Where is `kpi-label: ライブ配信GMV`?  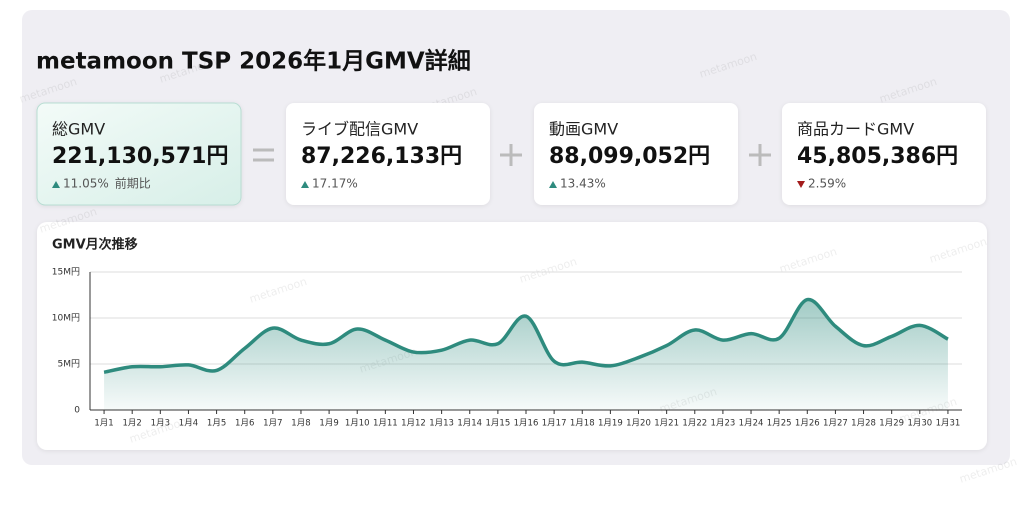 kpi-label: ライブ配信GMV is located at coordinates (359, 129).